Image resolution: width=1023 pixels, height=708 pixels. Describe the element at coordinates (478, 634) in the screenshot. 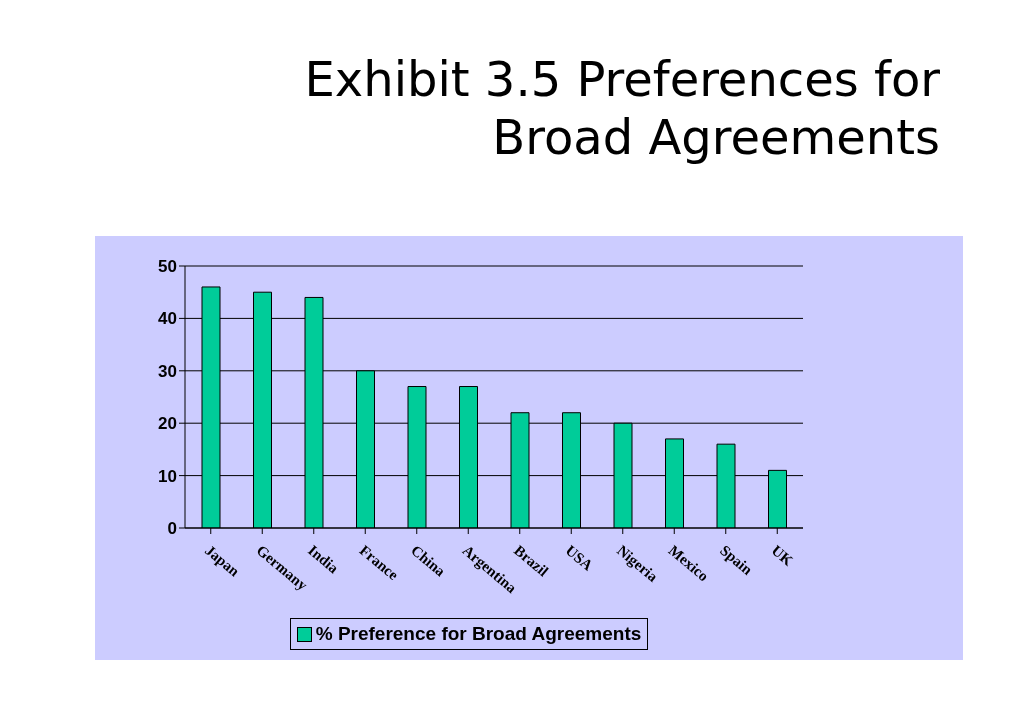

I see `legend-label: % Preference for Broad Agreements` at that location.